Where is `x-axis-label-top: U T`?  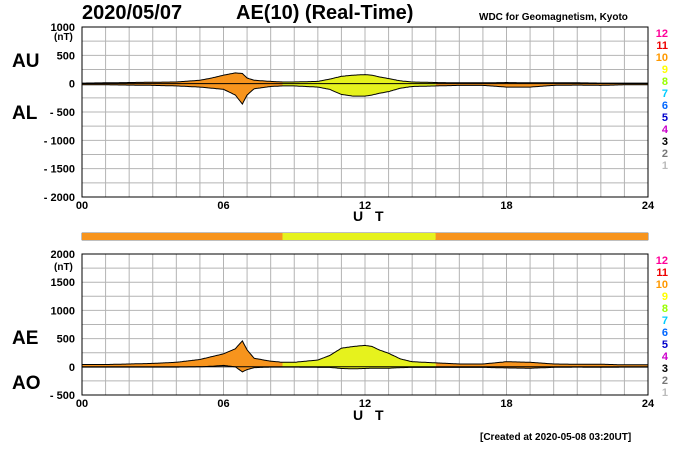 x-axis-label-top: U T is located at coordinates (370, 216).